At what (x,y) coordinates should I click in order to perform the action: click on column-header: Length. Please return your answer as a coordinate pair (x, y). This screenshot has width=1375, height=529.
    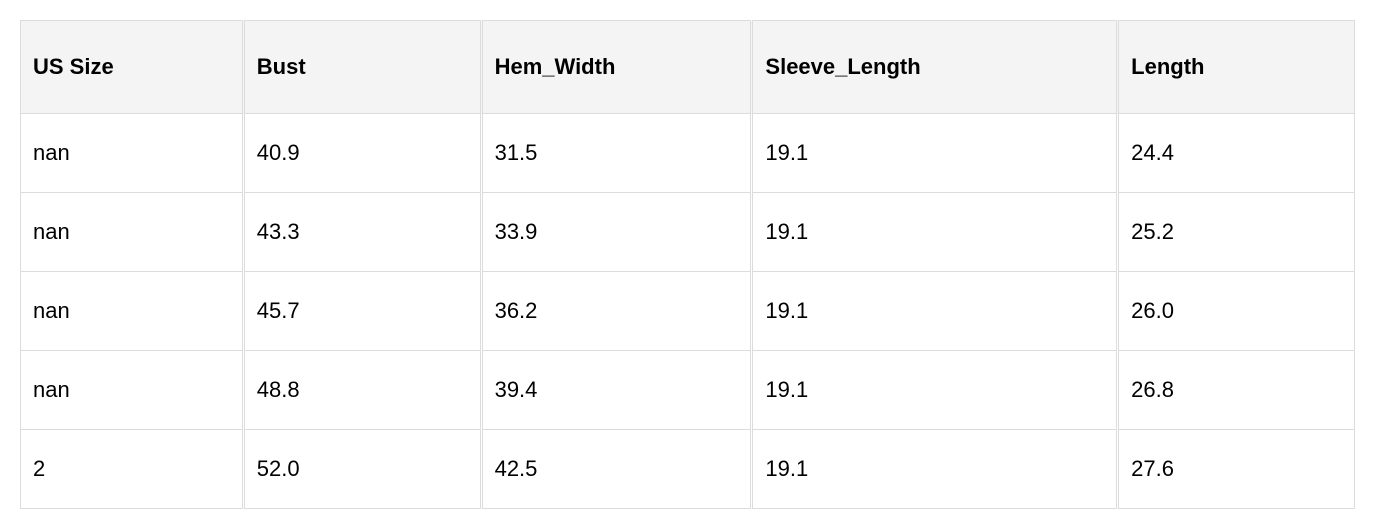
    Looking at the image, I should click on (1235, 67).